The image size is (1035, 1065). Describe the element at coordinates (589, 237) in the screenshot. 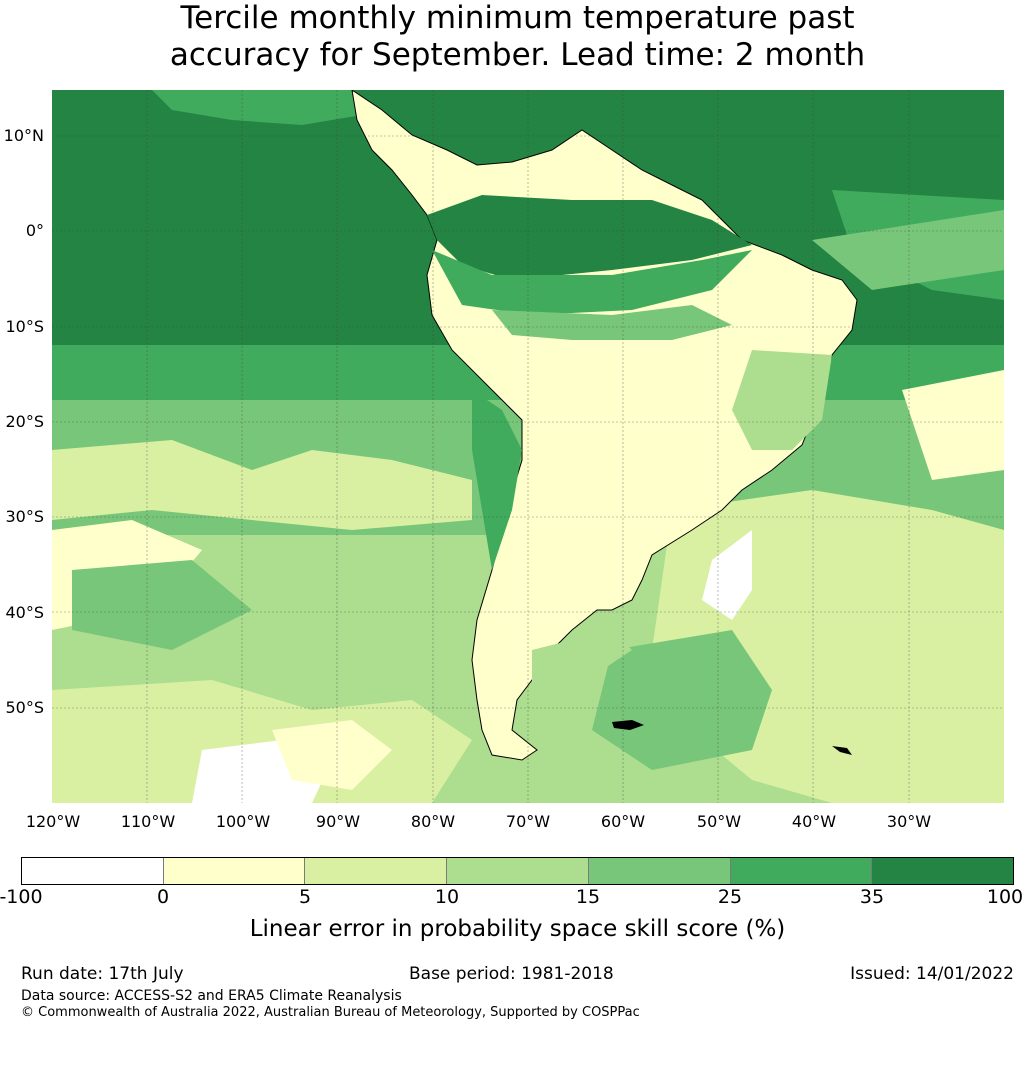

I see `continent-amazon-green` at that location.